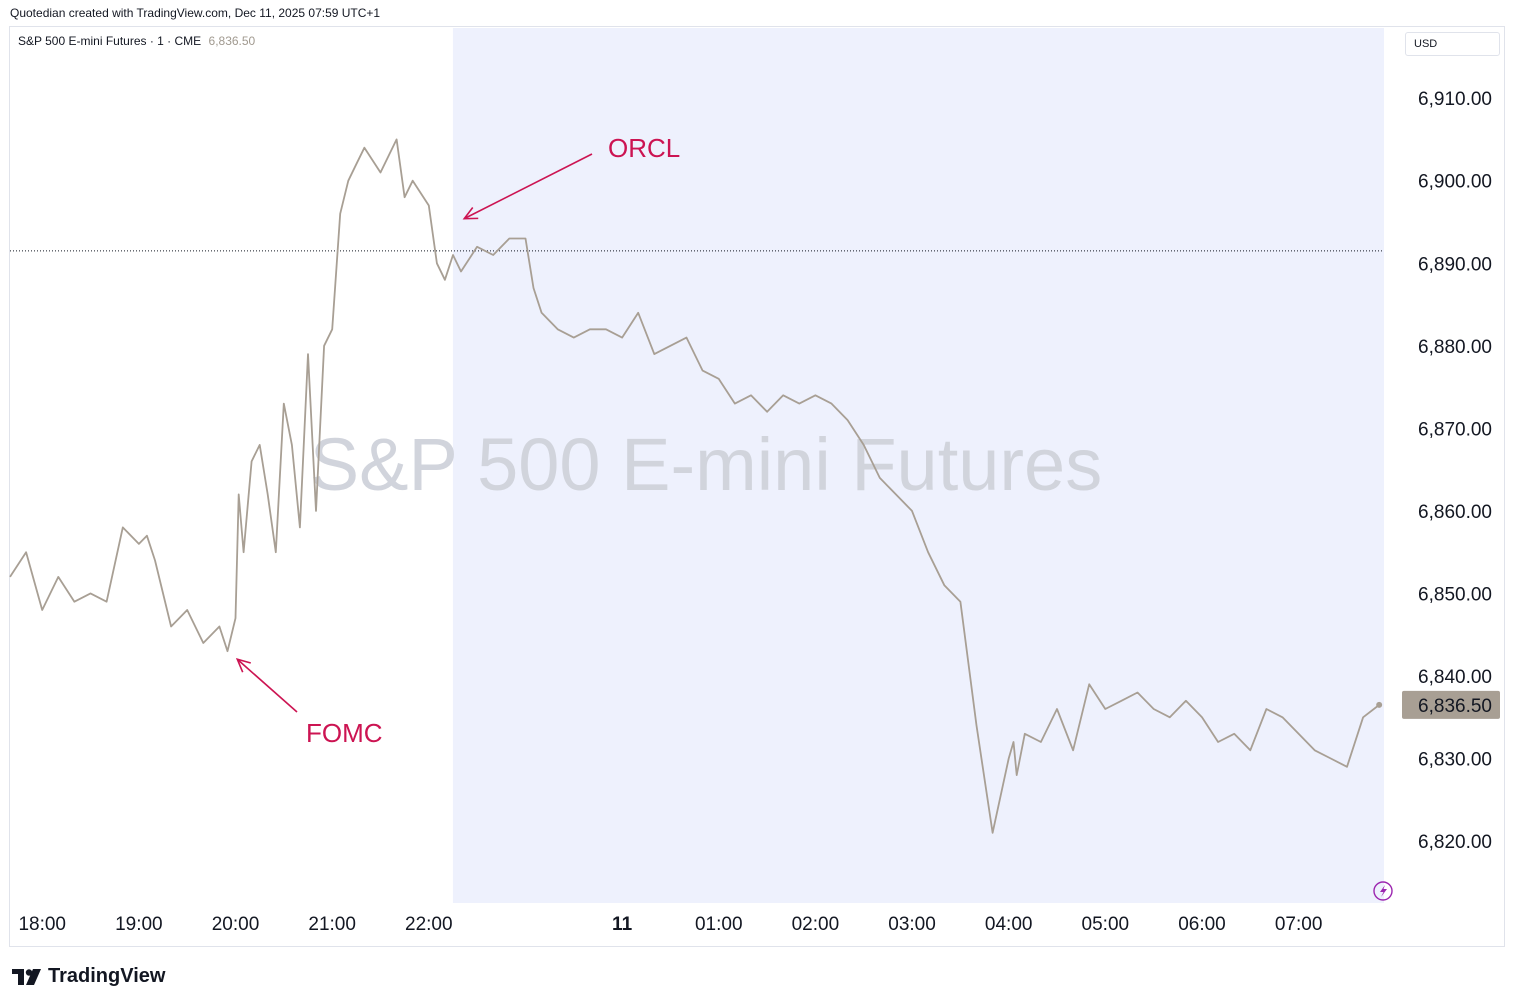 Image resolution: width=1515 pixels, height=1008 pixels. What do you see at coordinates (1455, 182) in the screenshot?
I see `y-tick-label: 6,900.00` at bounding box center [1455, 182].